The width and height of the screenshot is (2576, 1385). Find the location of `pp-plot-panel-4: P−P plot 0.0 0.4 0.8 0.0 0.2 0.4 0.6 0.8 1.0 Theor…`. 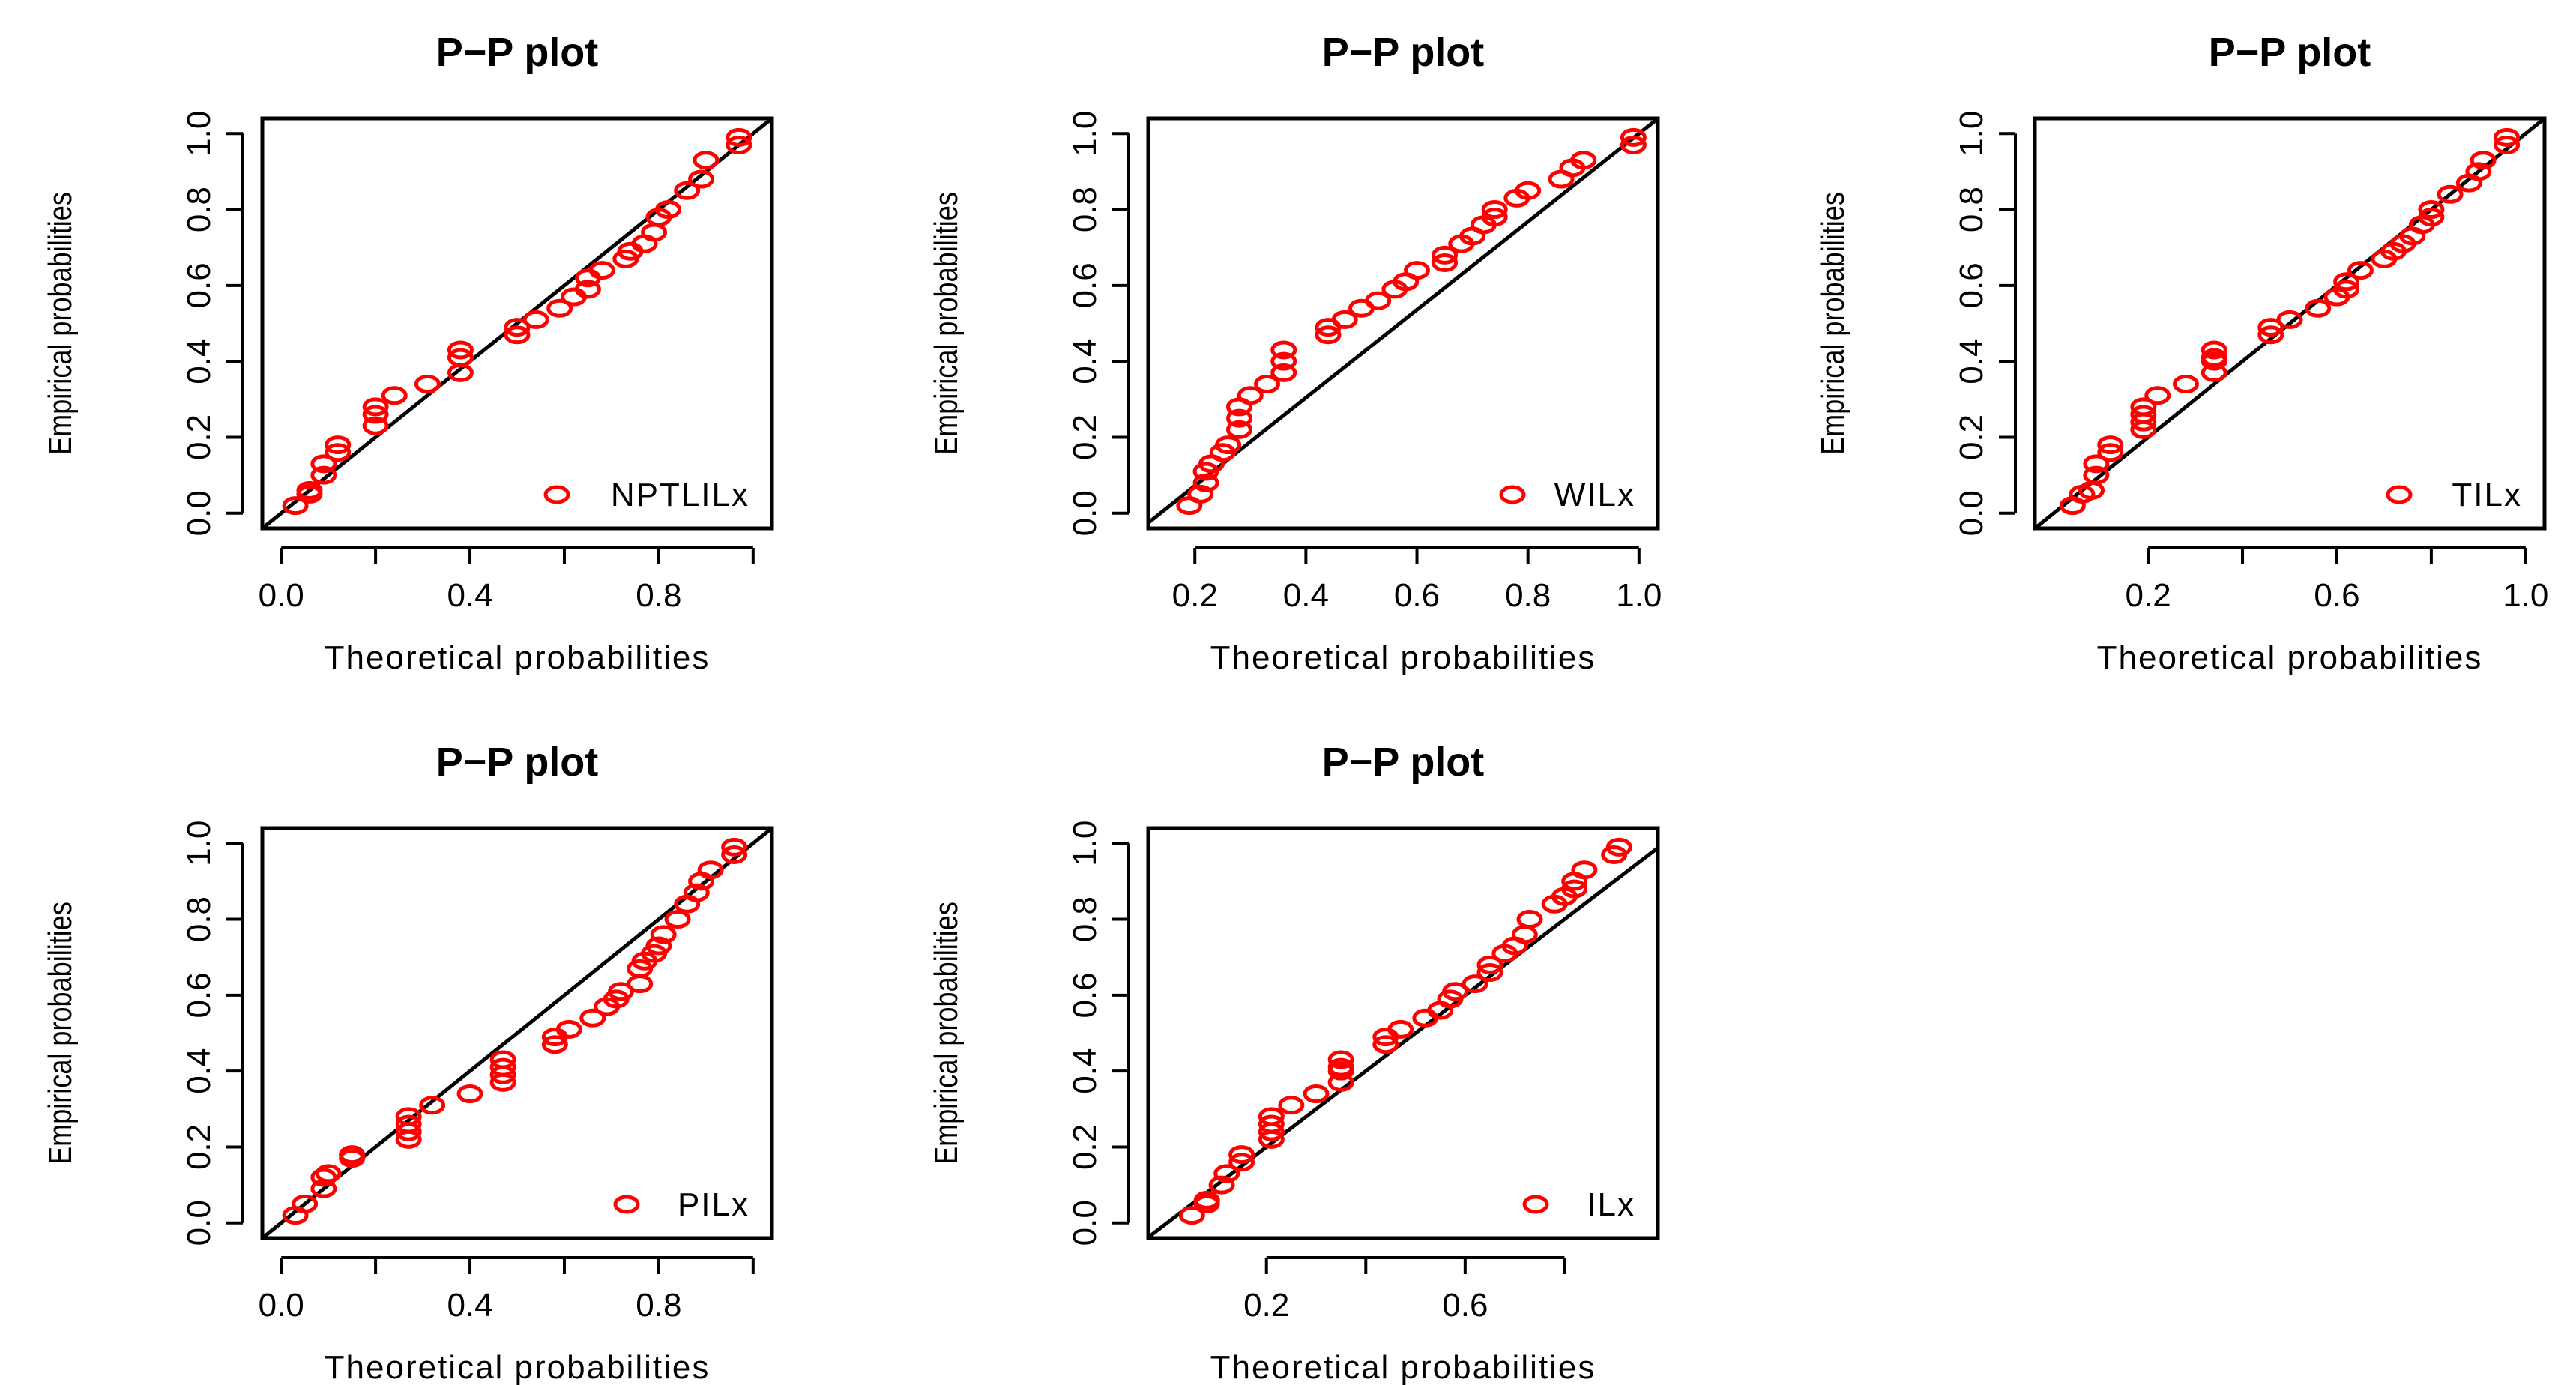

pp-plot-panel-4: P−P plot 0.0 0.4 0.8 0.0 0.2 0.4 0.6 0.8 1.0 Theor… is located at coordinates (408, 1063).